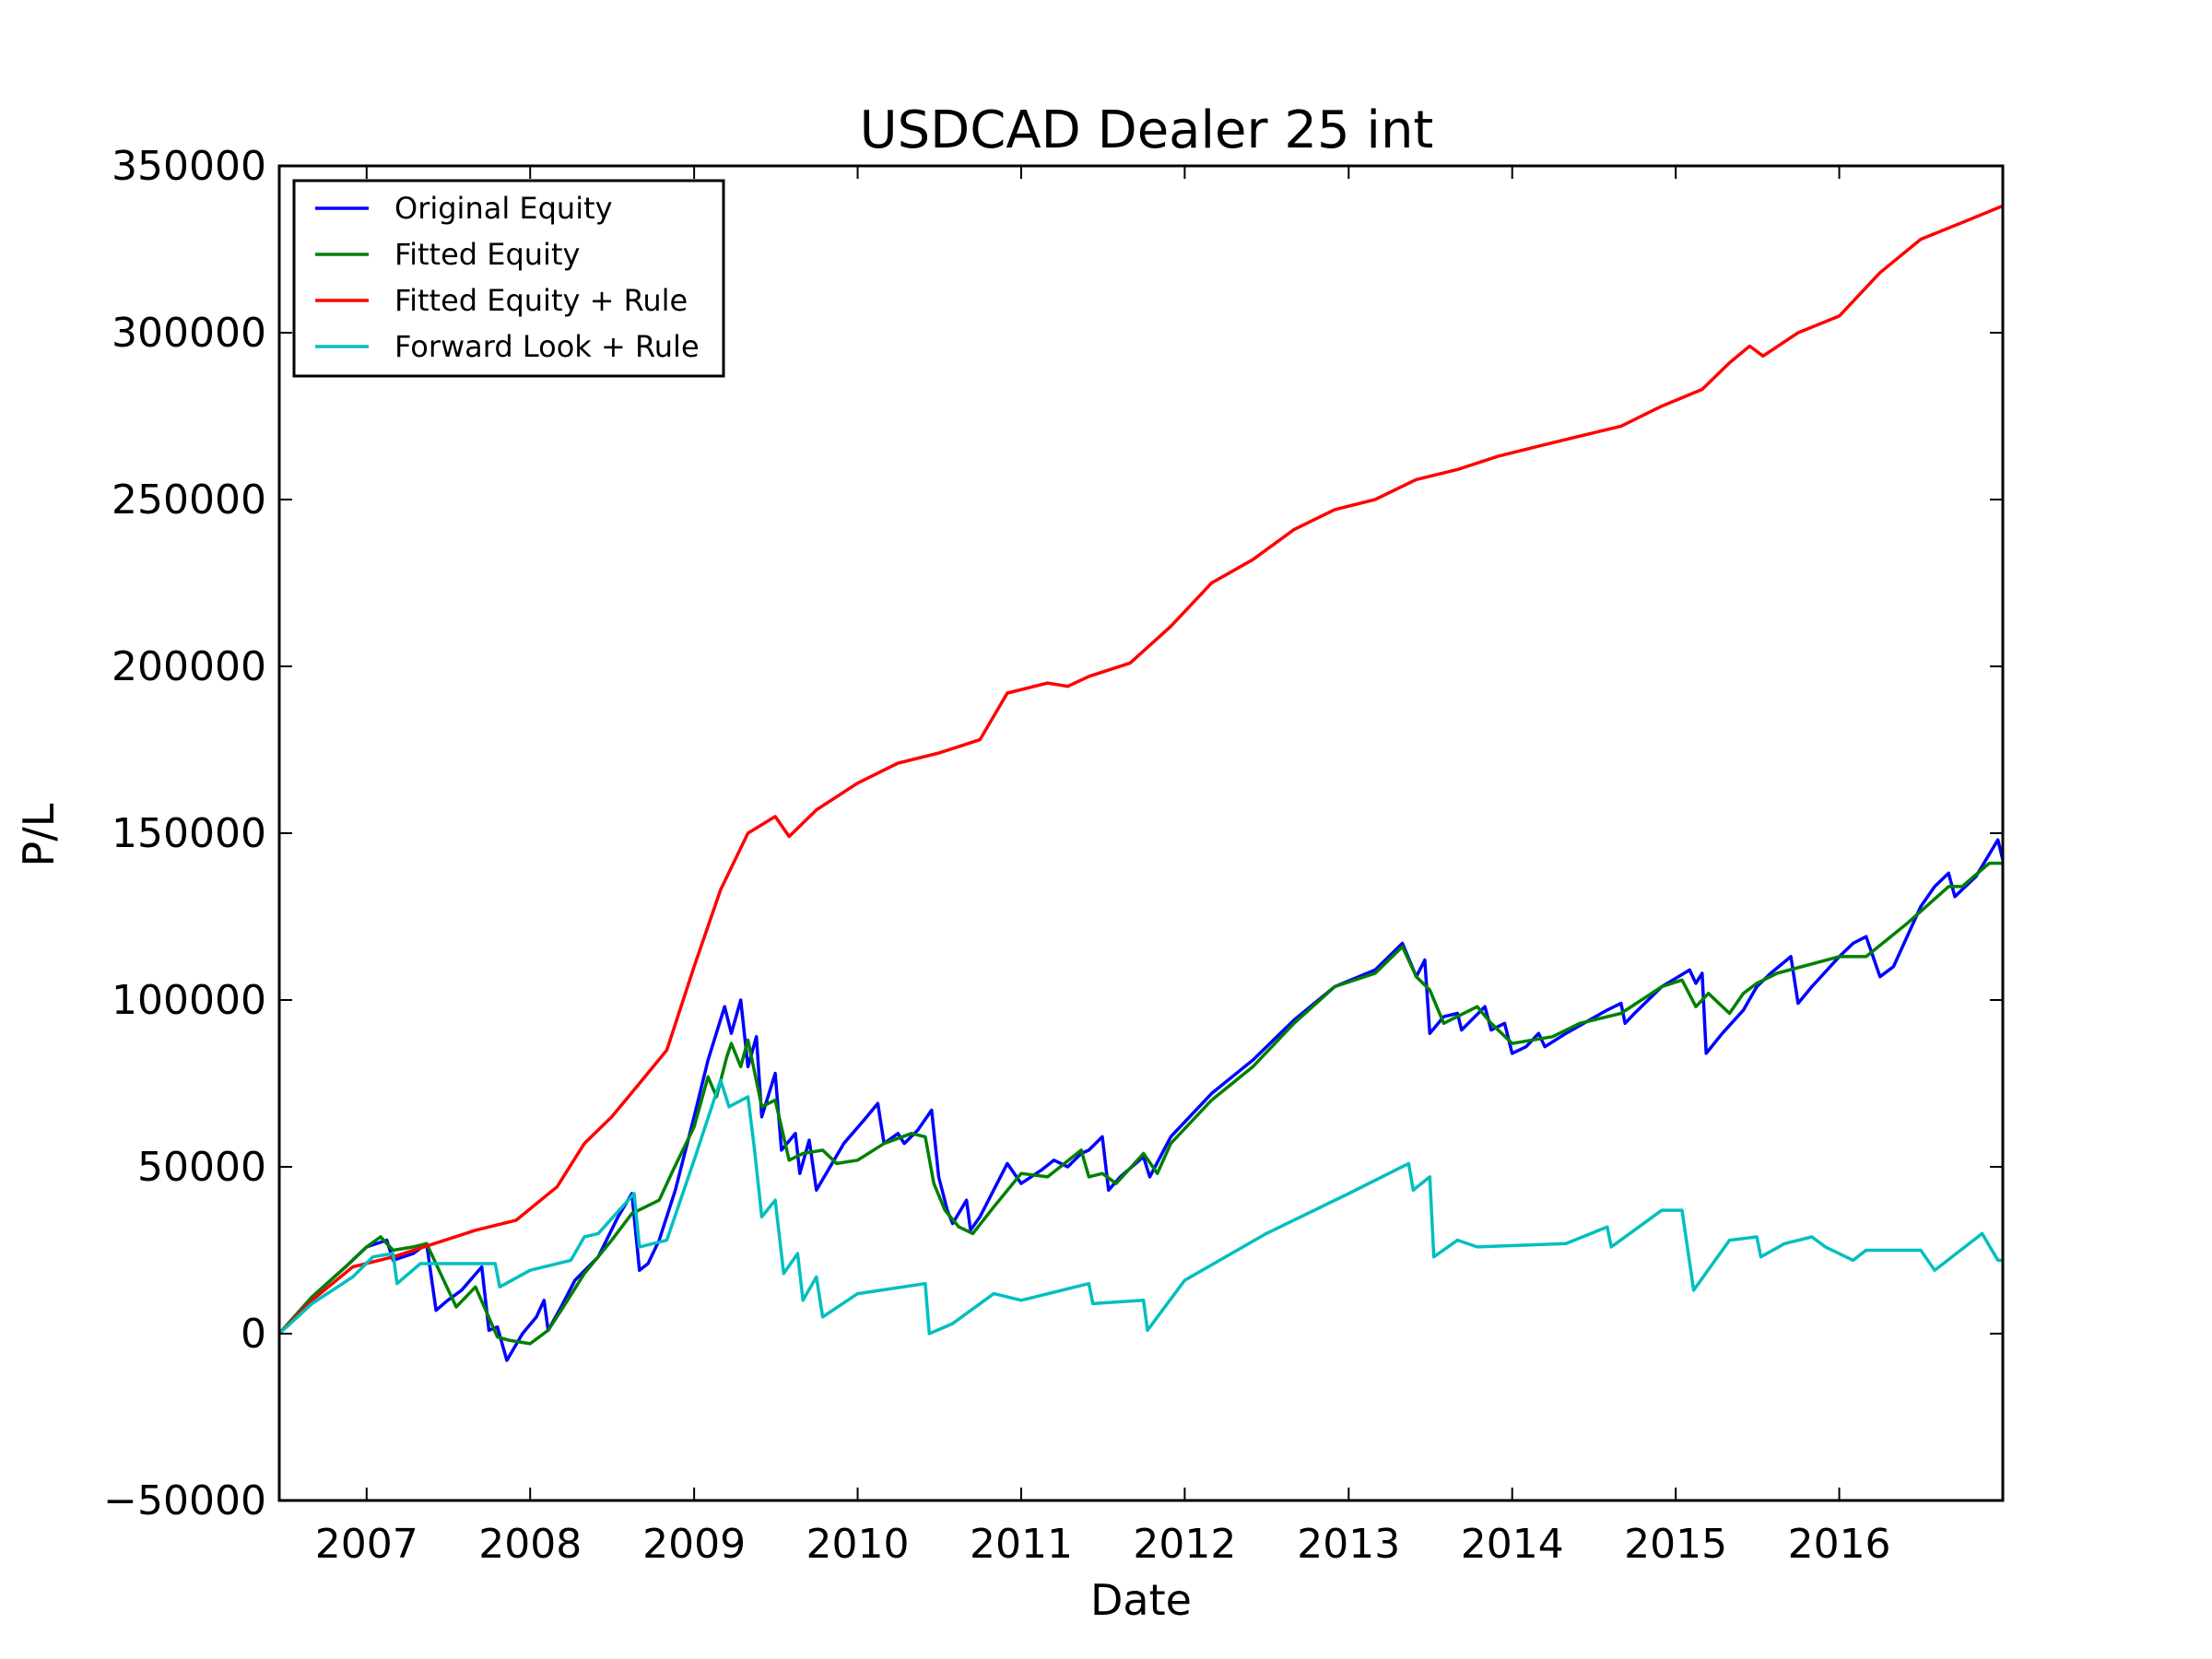 This screenshot has height=1659, width=2212. Describe the element at coordinates (530, 1544) in the screenshot. I see `x-tick-label: 2008` at that location.